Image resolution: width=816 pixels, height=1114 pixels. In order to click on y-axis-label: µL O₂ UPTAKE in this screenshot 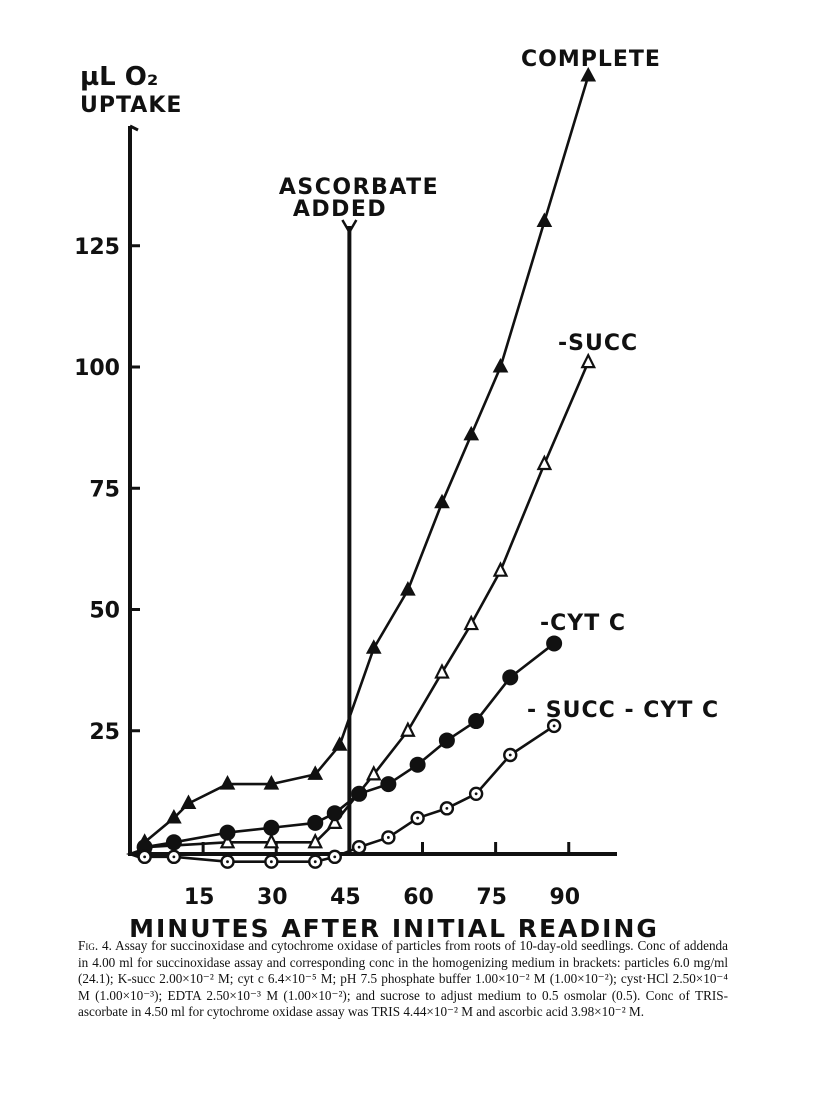, I will do `click(131, 90)`.